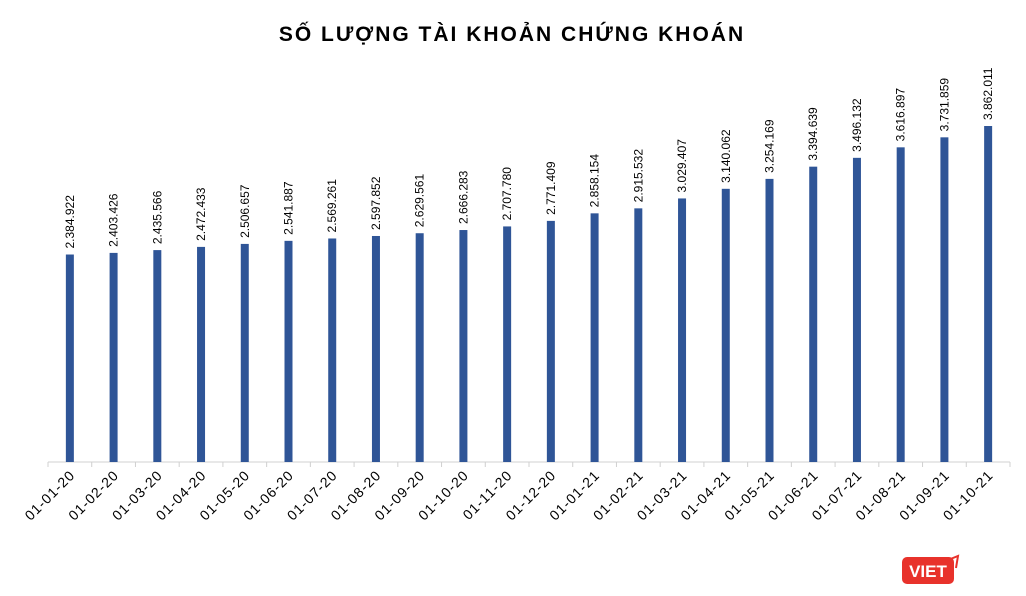 Image resolution: width=1026 pixels, height=596 pixels. Describe the element at coordinates (638, 176) in the screenshot. I see `value-label: 2.915.532` at that location.